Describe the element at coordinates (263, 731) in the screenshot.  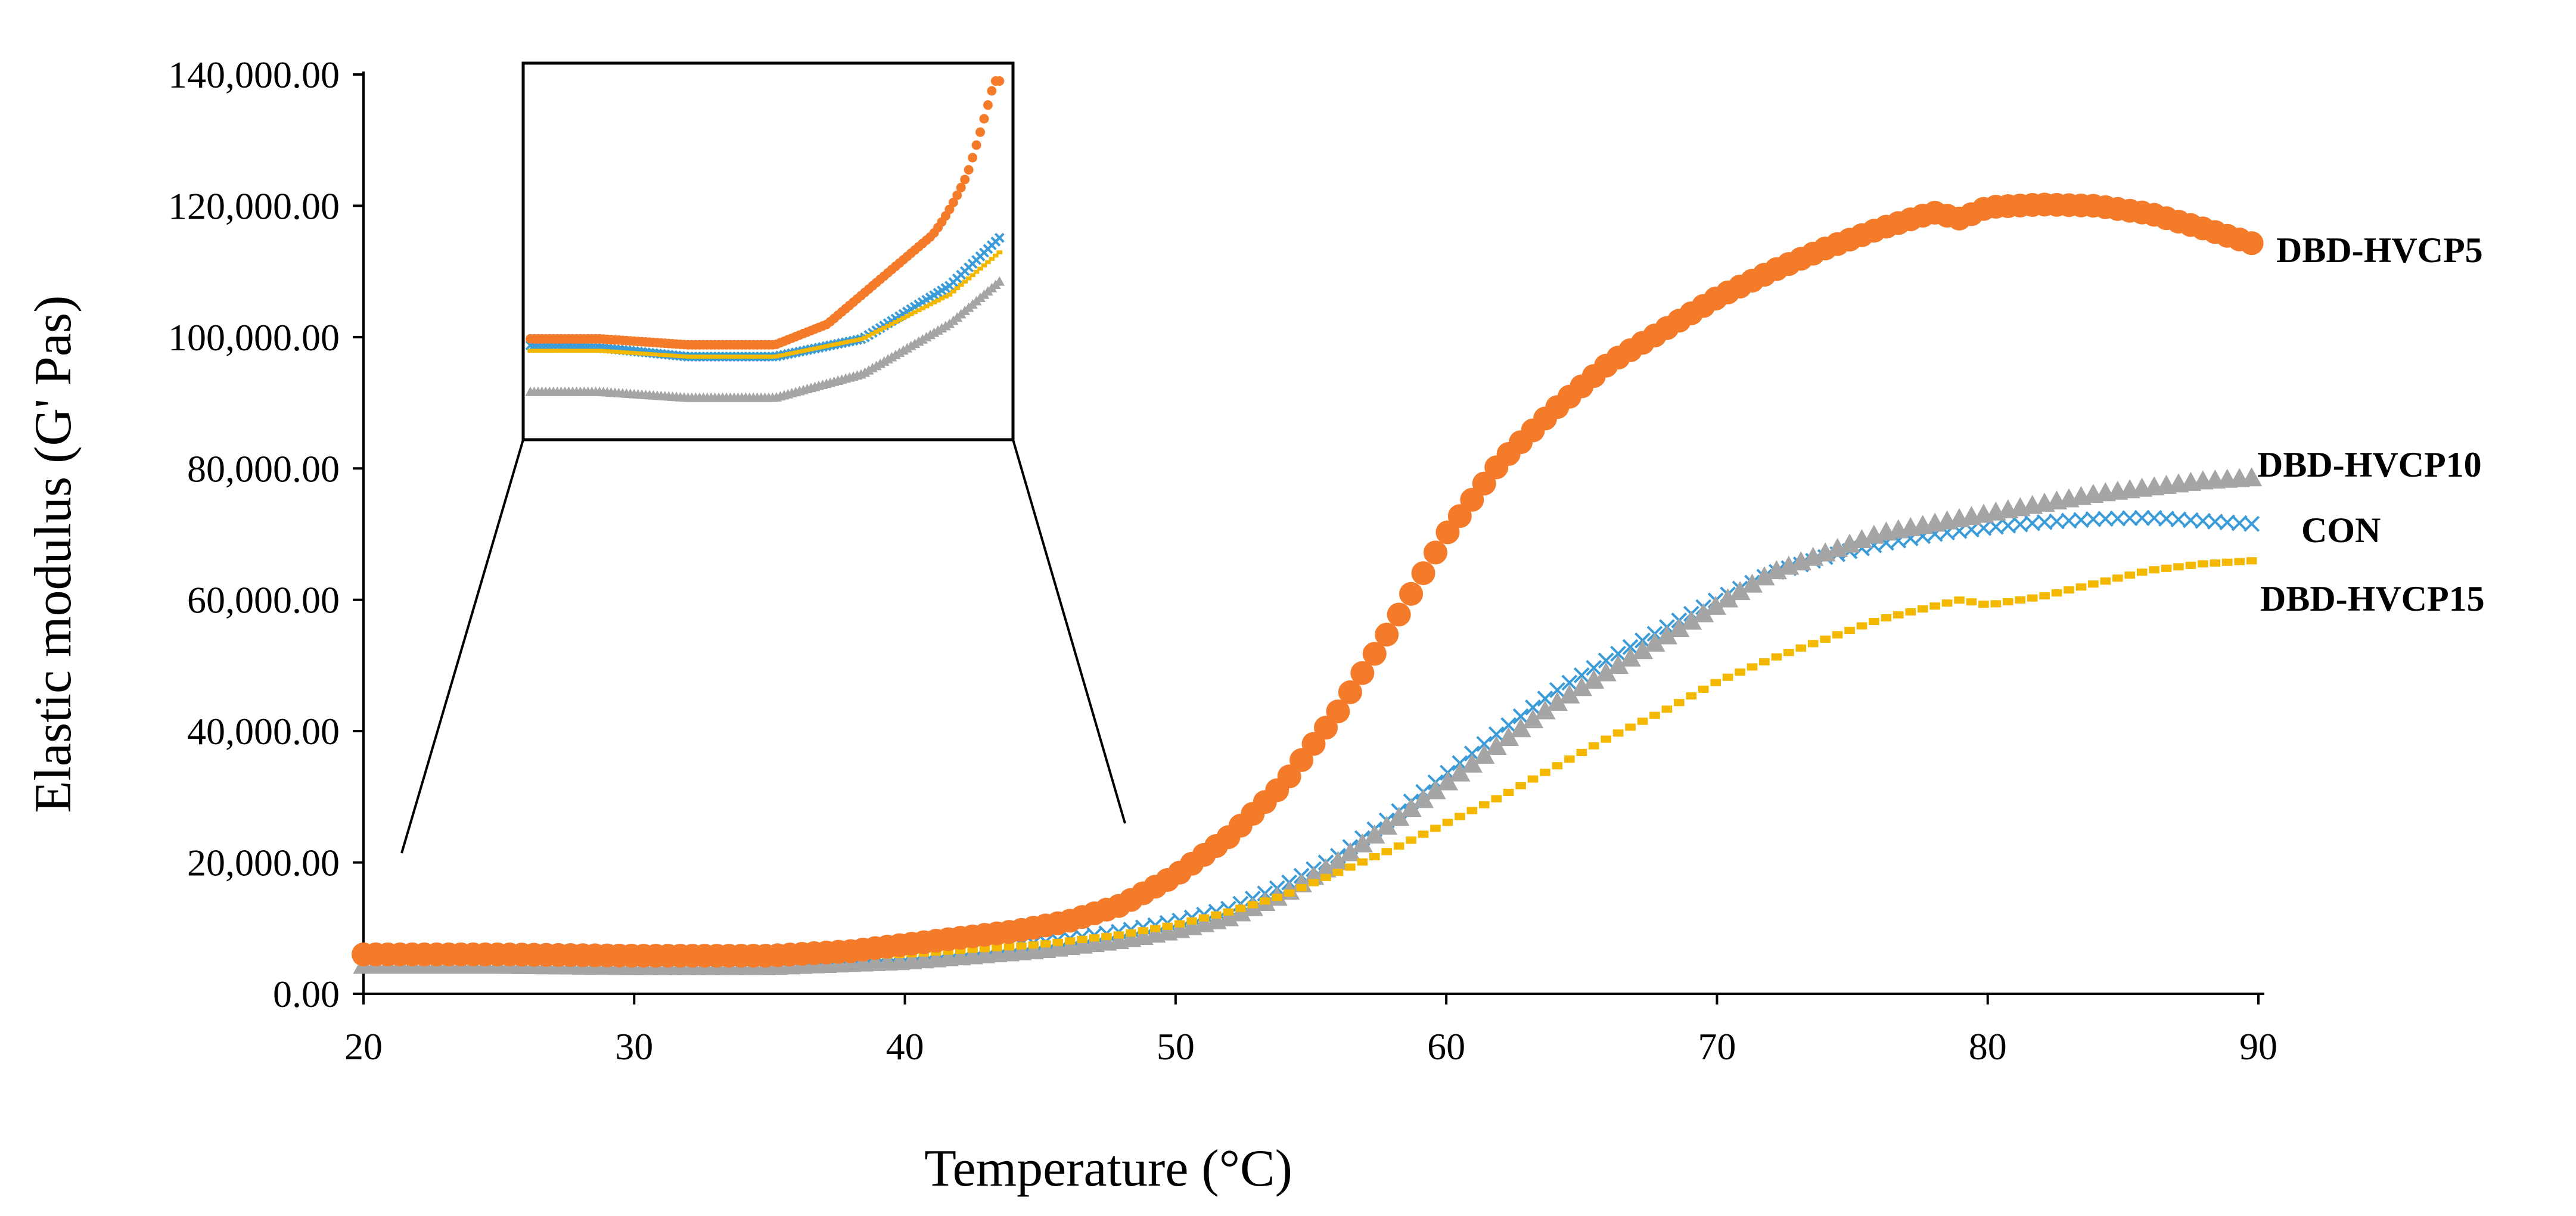
I see `y-tick-label: 40,000.00` at that location.